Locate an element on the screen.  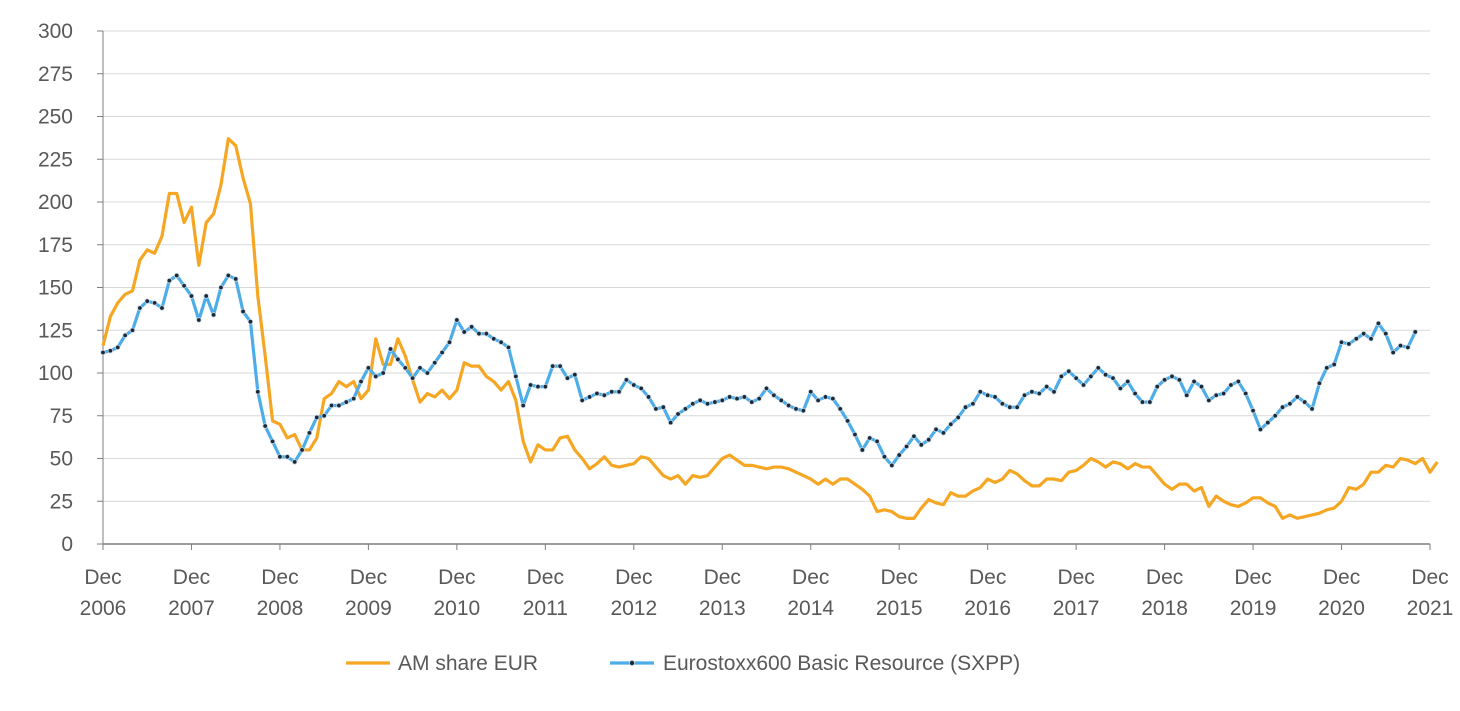
y-axis: 0 25 50 75 100 125 150 175 200 225 250 275 300 is located at coordinates (71, 288).